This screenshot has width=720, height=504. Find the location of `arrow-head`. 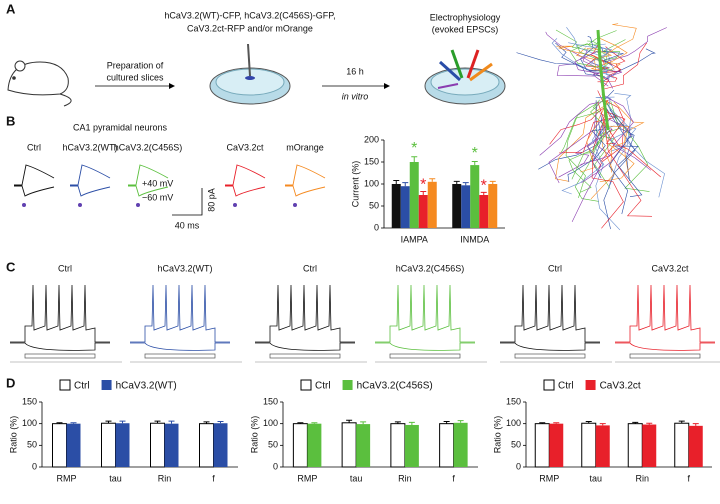

arrow-head is located at coordinates (172, 86).